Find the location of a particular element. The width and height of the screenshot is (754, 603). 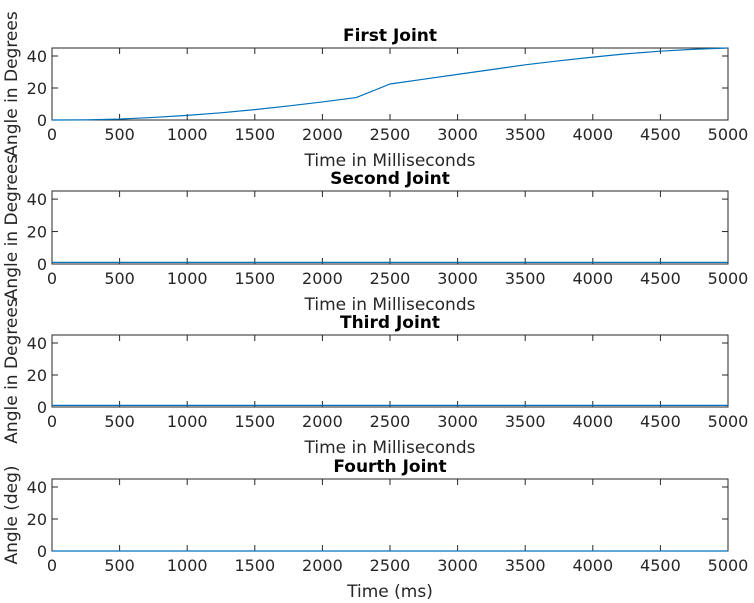

x-axis-label: Time (ms) is located at coordinates (389, 592).